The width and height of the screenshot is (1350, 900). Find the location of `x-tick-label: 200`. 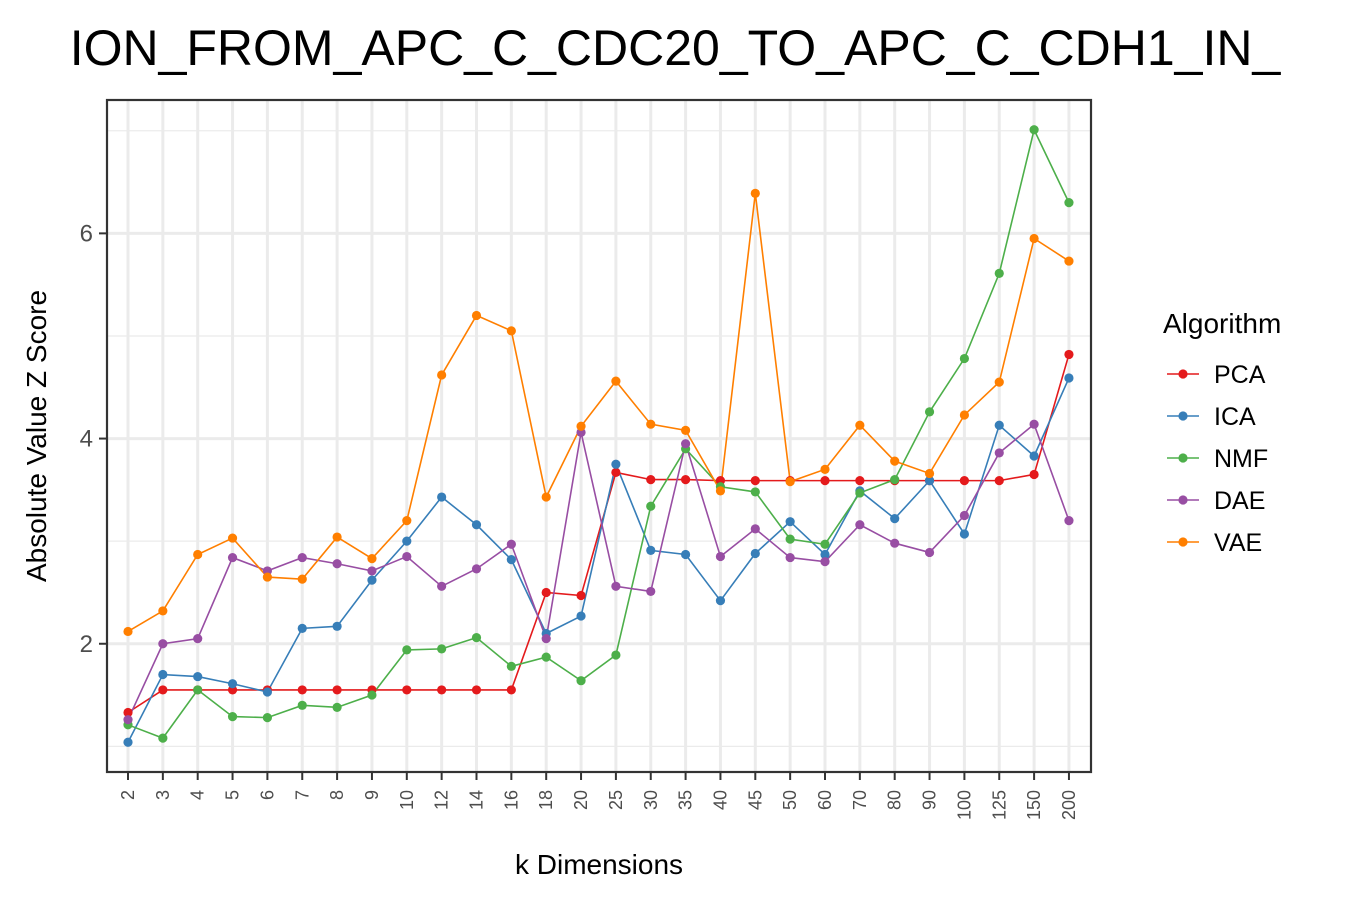

x-tick-label: 200 is located at coordinates (1069, 805).